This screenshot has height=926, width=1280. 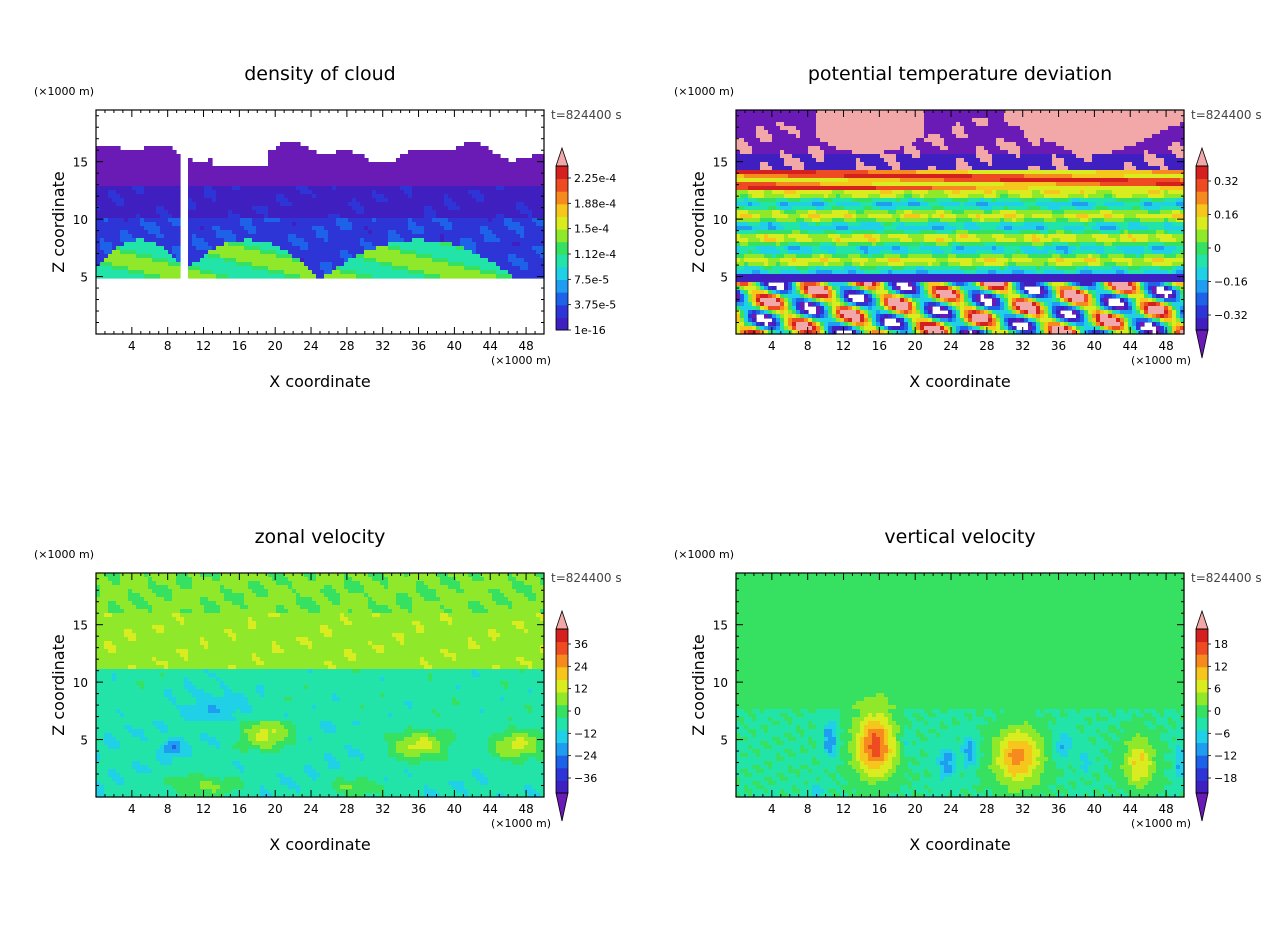 What do you see at coordinates (490, 346) in the screenshot?
I see `x-tick-label: 44` at bounding box center [490, 346].